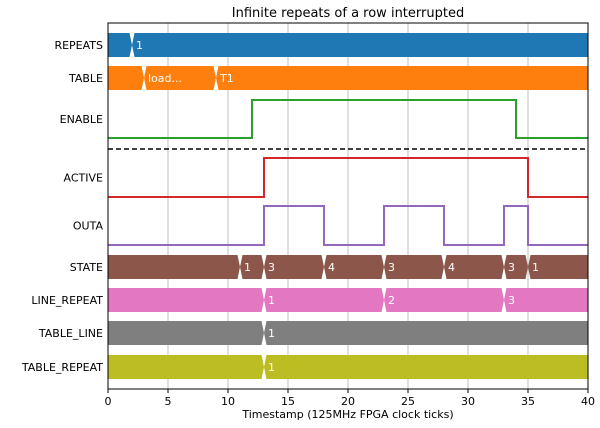 Image resolution: width=600 pixels, height=428 pixels. Describe the element at coordinates (108, 401) in the screenshot. I see `x-tick-label: 0` at that location.